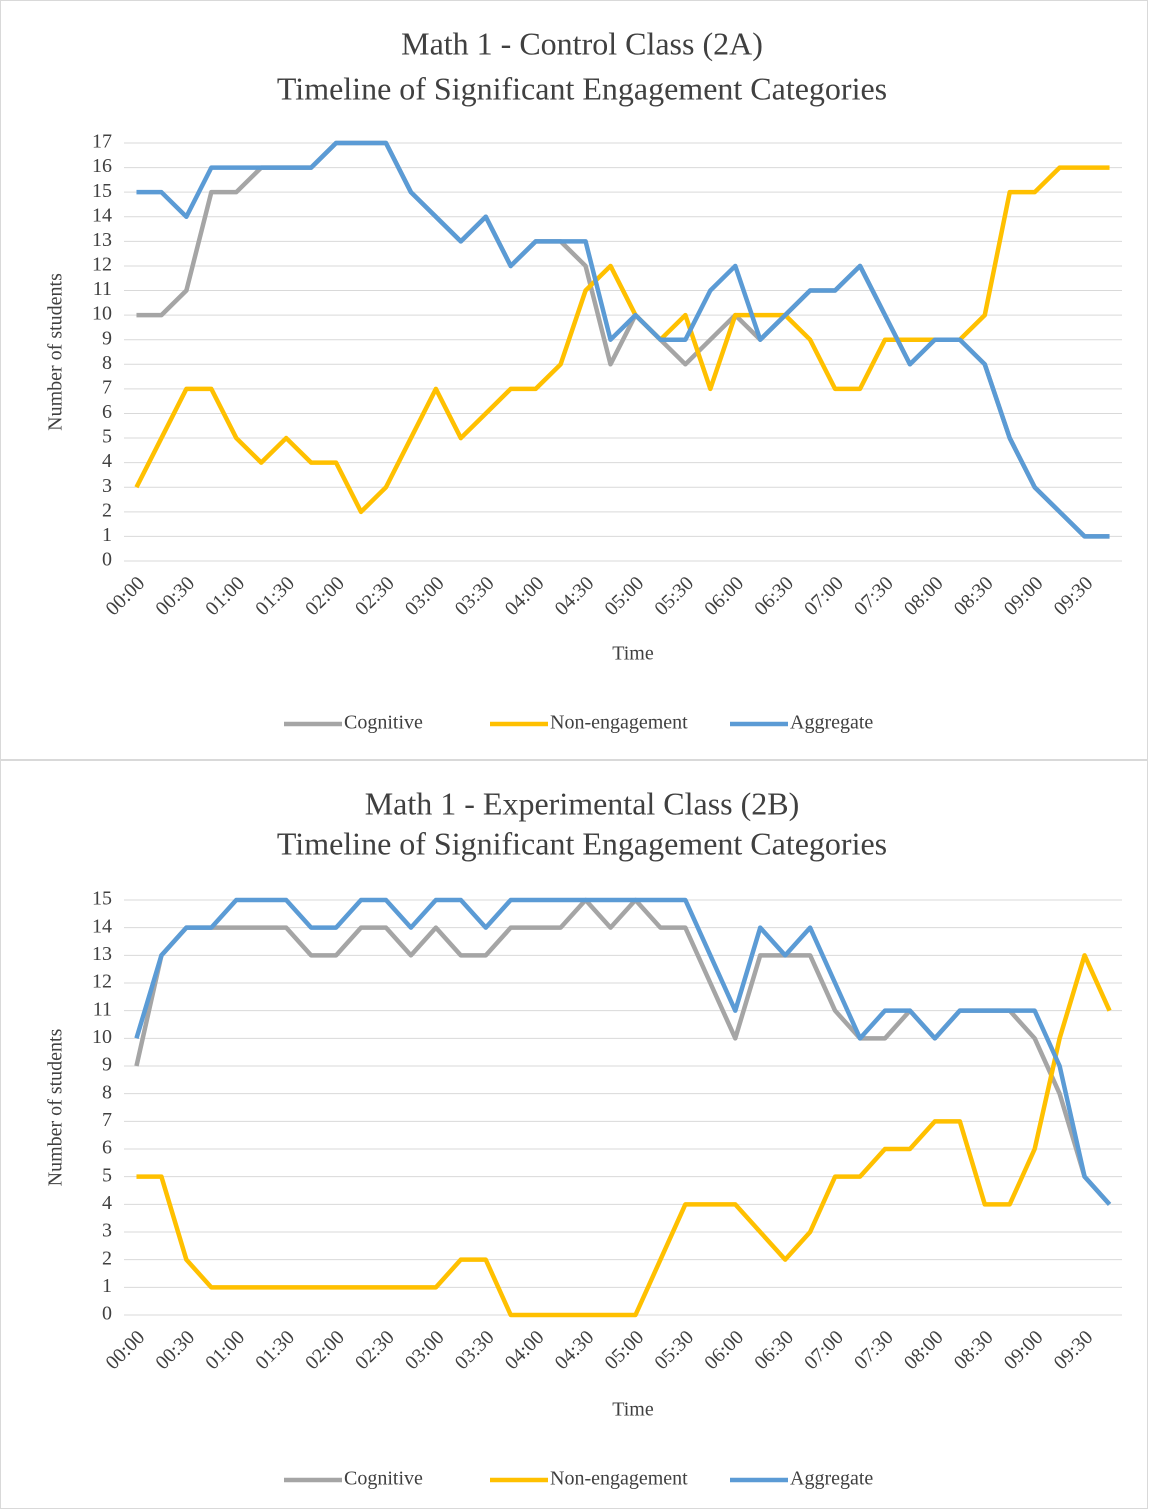 The height and width of the screenshot is (1510, 1149). I want to click on y-tick-label: 16, so click(102, 166).